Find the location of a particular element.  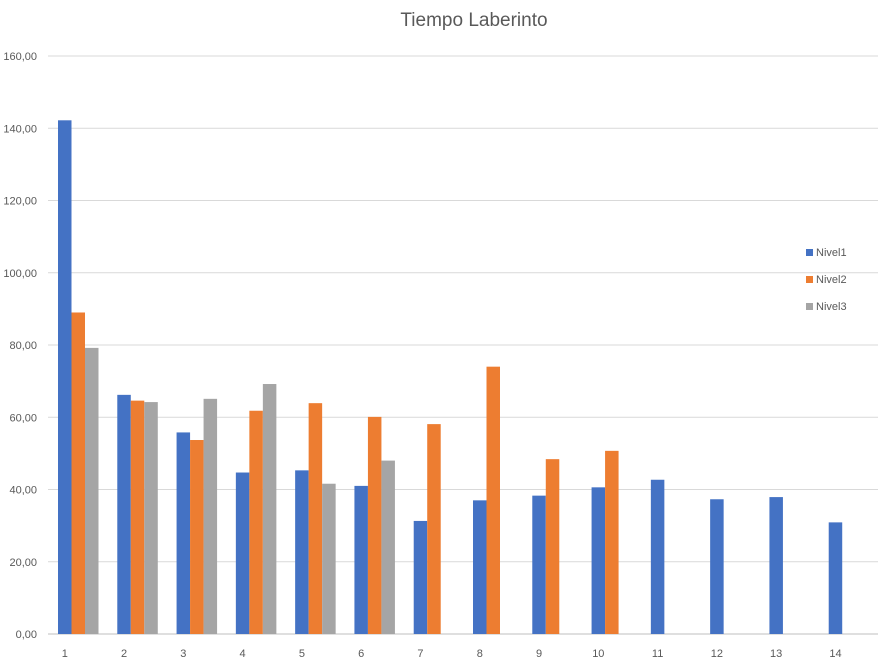

x-tick-label: 5 is located at coordinates (302, 654).